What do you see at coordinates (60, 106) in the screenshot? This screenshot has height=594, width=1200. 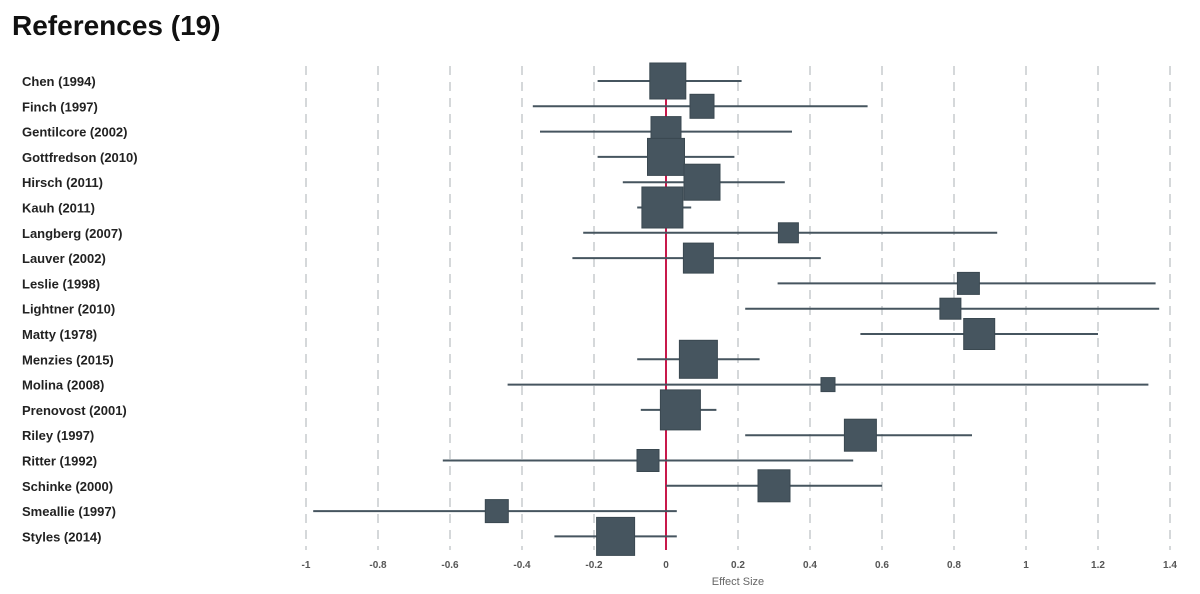 I see `study-label: Finch (1997)` at bounding box center [60, 106].